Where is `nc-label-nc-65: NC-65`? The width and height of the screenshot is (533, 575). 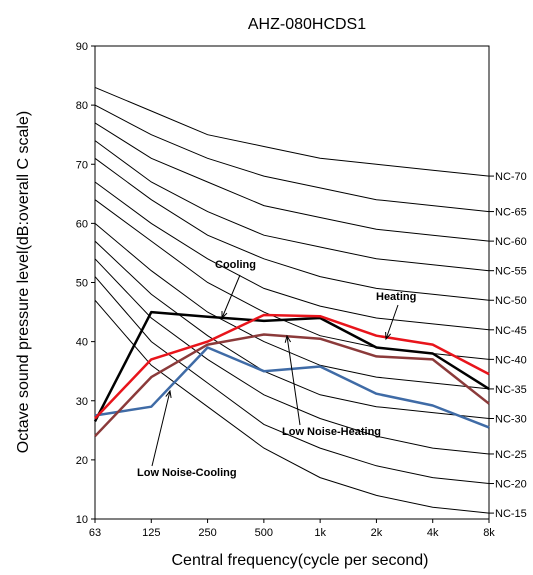
nc-label-nc-65: NC-65 is located at coordinates (511, 213).